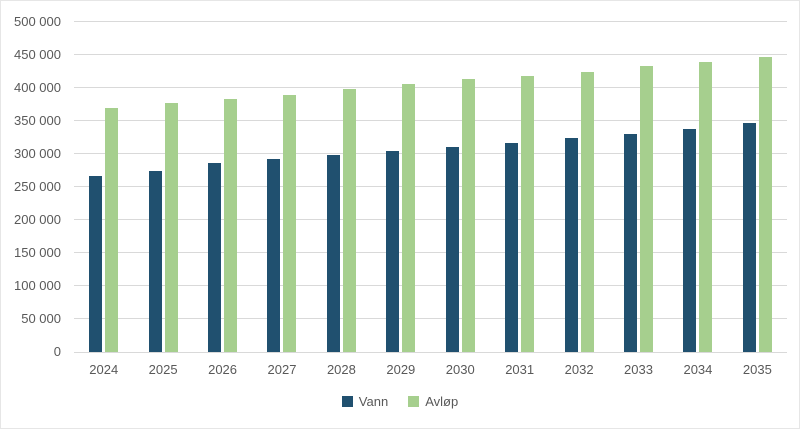 The width and height of the screenshot is (800, 429). I want to click on y-tick-label: 450 000, so click(37, 54).